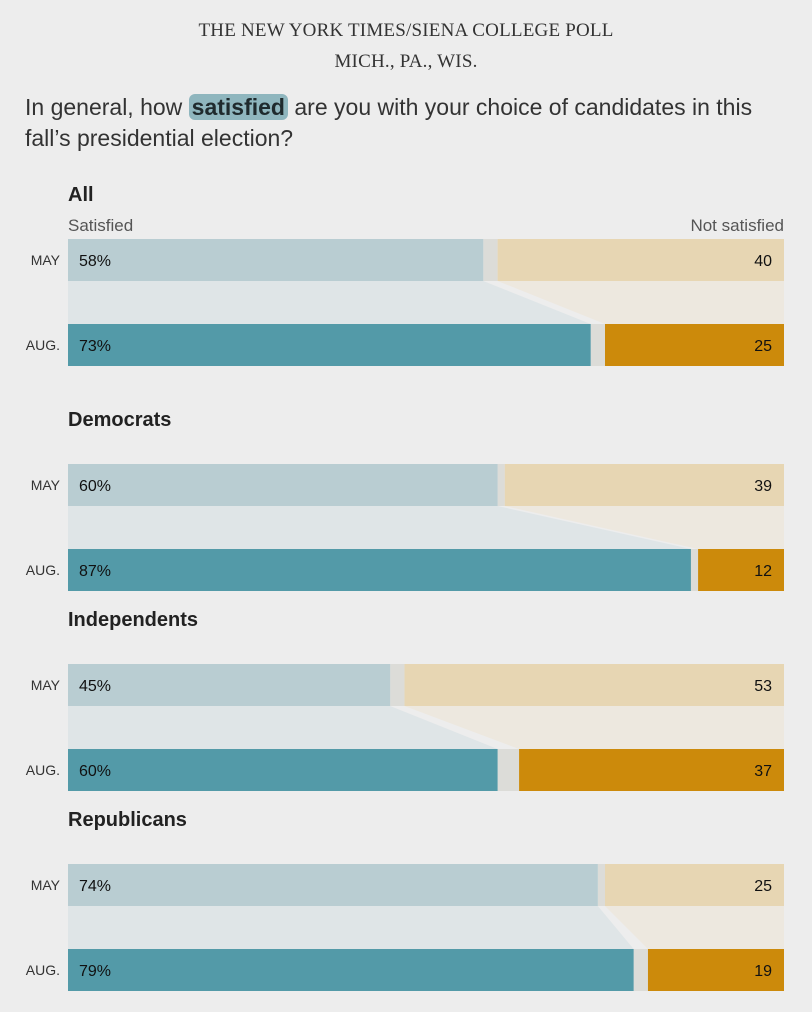 This screenshot has width=812, height=1012. Describe the element at coordinates (95, 261) in the screenshot. I see `bar-value-satisfied: 58%` at that location.